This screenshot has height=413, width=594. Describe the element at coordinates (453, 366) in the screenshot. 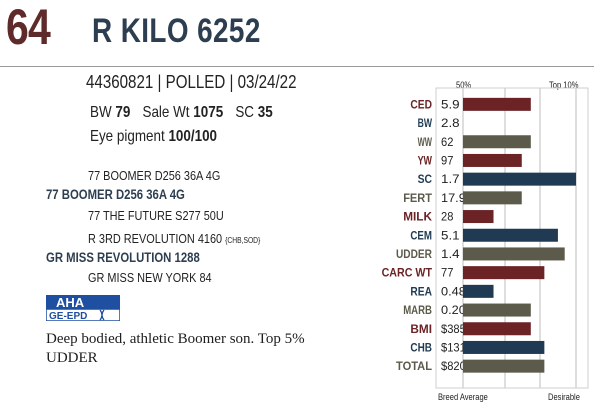

I see `epd-value: $820` at that location.